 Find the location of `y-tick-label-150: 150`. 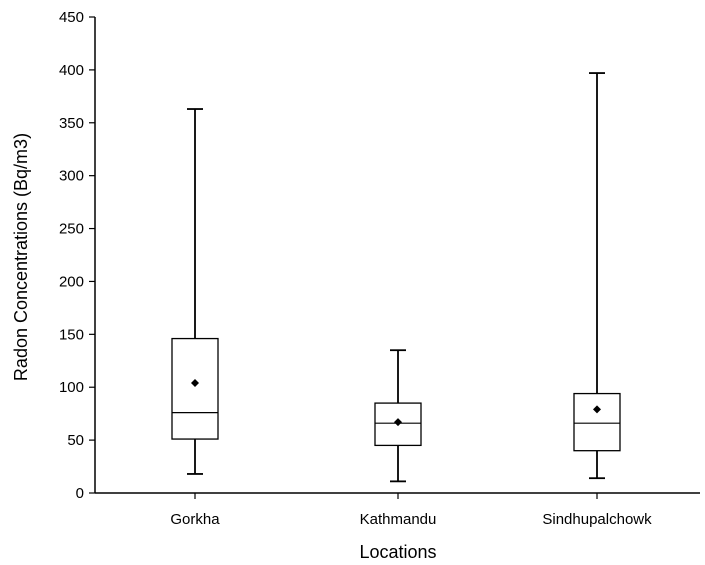

y-tick-label-150: 150 is located at coordinates (71, 334).